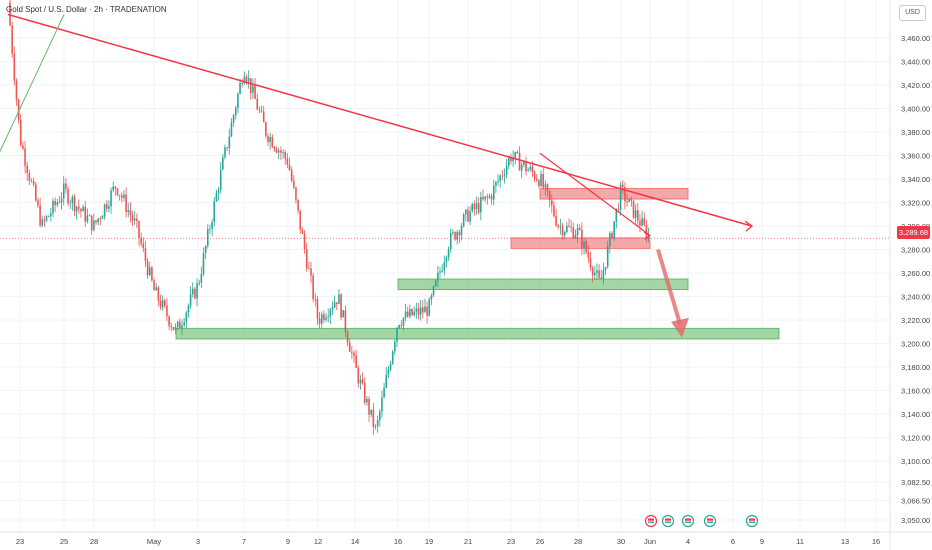  Describe the element at coordinates (198, 541) in the screenshot. I see `time-tick-label: 3` at that location.